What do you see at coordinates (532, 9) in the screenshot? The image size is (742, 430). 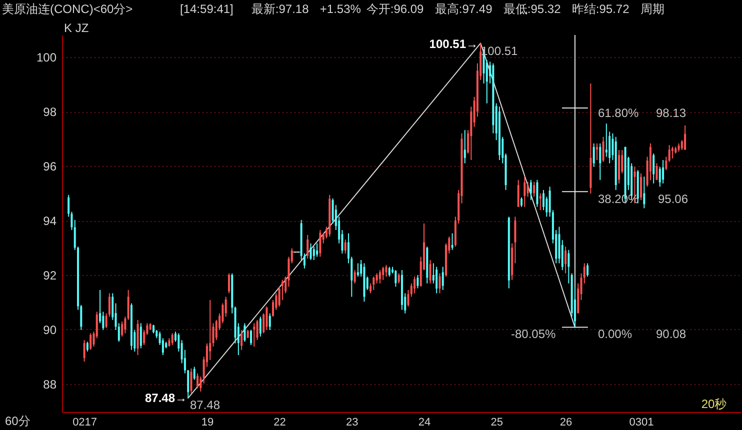 I see `text: 最低:95.32` at bounding box center [532, 9].